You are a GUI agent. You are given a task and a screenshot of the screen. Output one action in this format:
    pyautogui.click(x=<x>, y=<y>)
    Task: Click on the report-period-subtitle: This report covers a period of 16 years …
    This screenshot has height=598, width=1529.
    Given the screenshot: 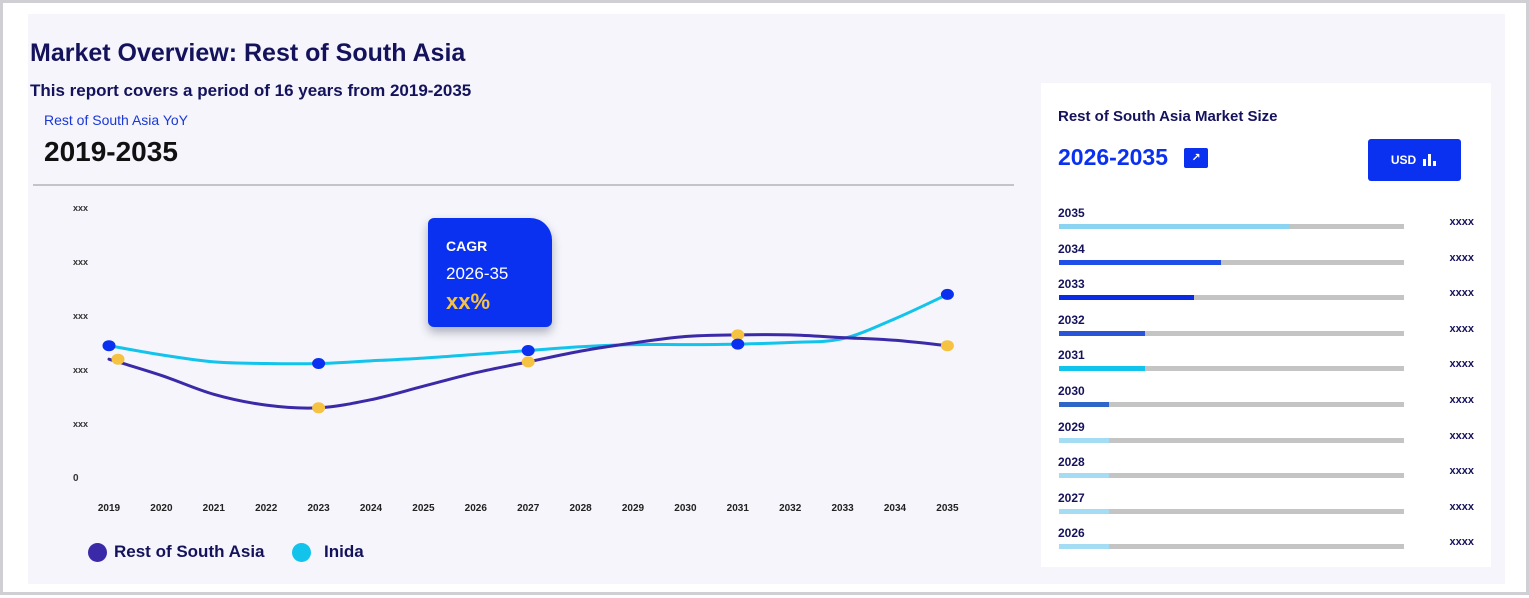 What is the action you would take?
    pyautogui.click(x=251, y=90)
    